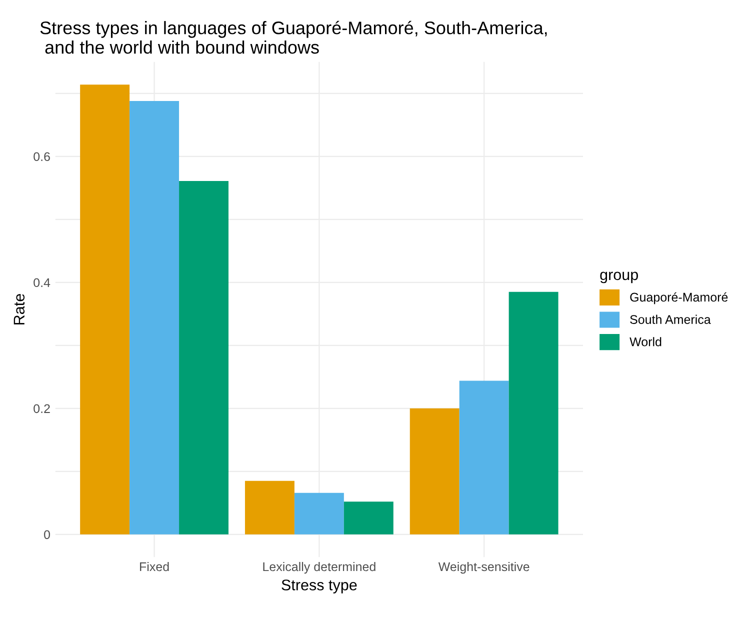  What do you see at coordinates (646, 341) in the screenshot?
I see `legend-label: World` at bounding box center [646, 341].